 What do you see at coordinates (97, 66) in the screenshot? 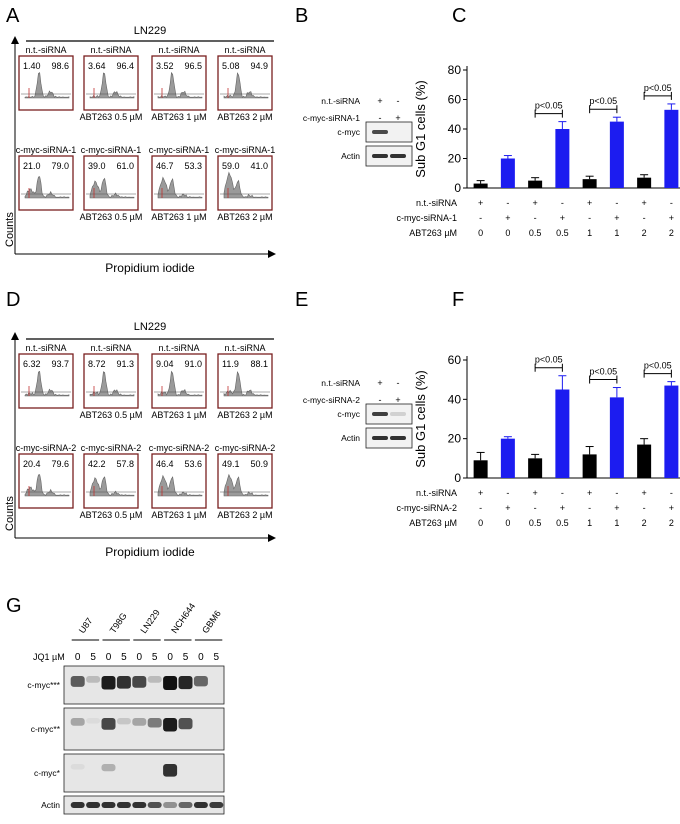
I see `gate-left-percent: 3.64` at bounding box center [97, 66].